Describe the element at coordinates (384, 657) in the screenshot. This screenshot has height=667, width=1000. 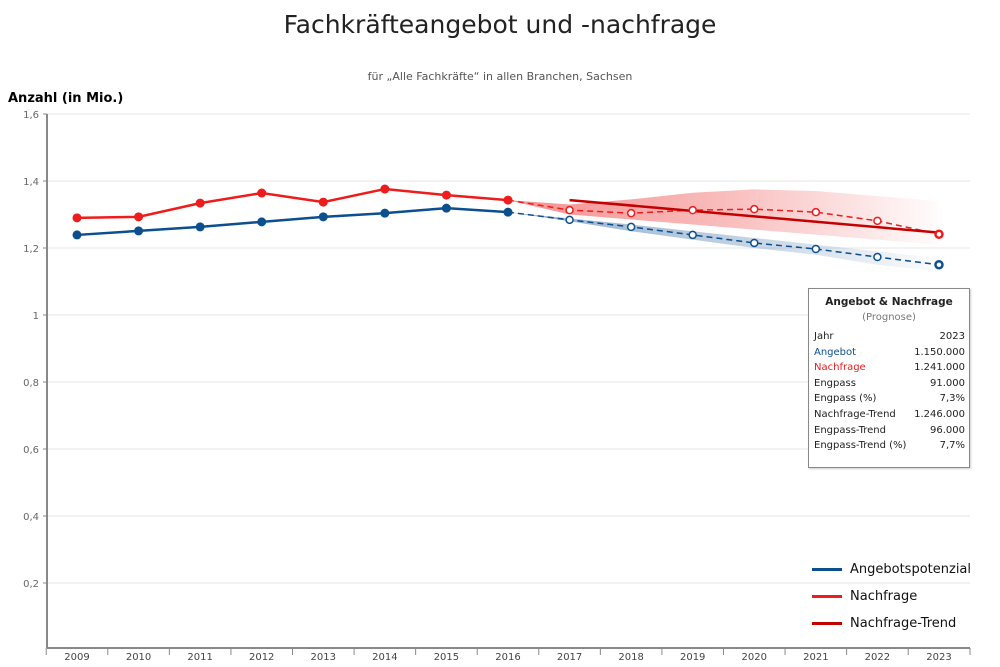
I see `x-tick-label: 2014` at that location.